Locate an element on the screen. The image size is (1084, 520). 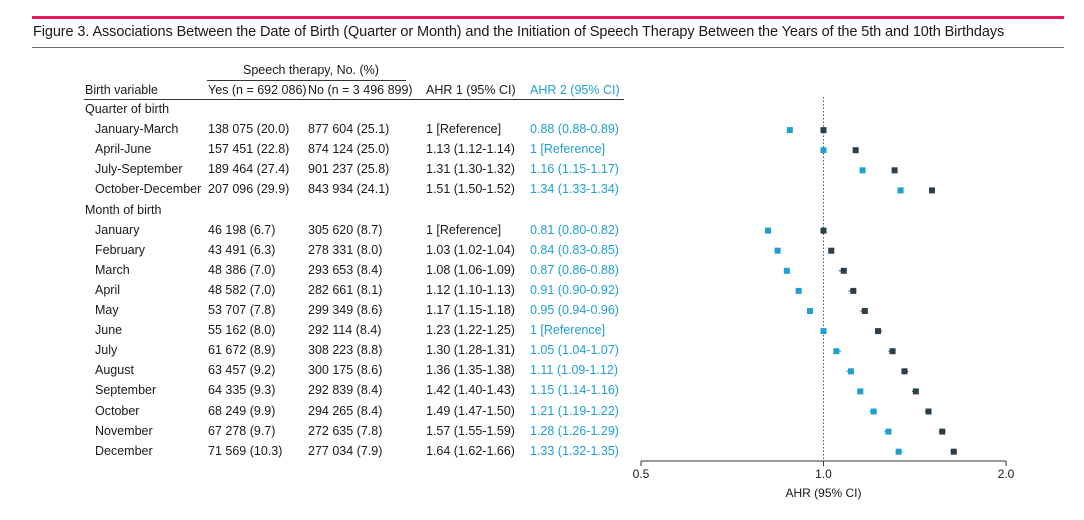
header-group-rule is located at coordinates (306, 80).